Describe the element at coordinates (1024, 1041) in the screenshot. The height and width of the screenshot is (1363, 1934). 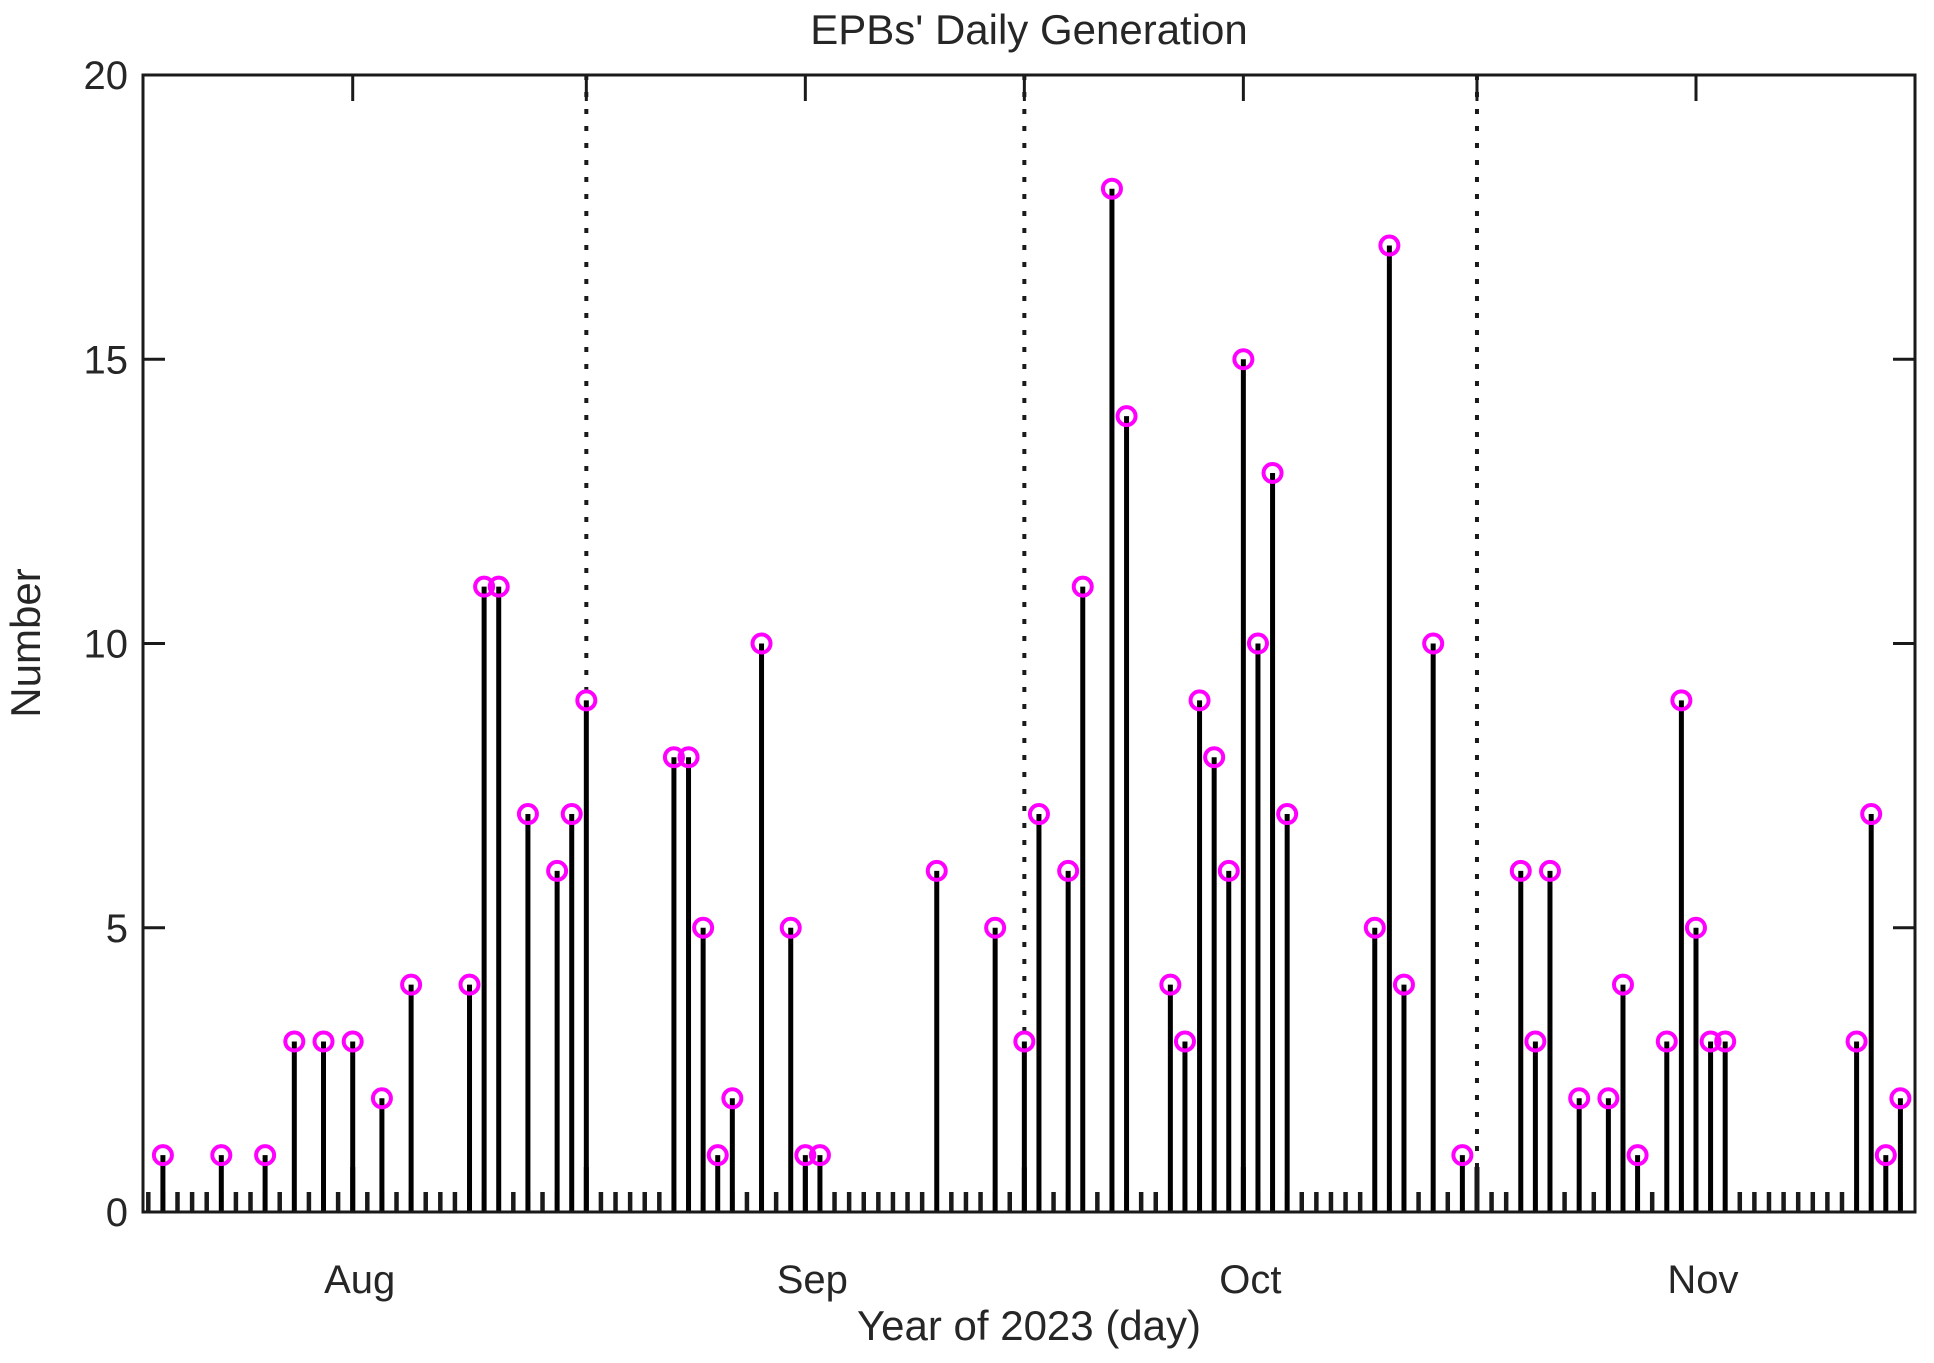
I see `marker-oct1` at that location.